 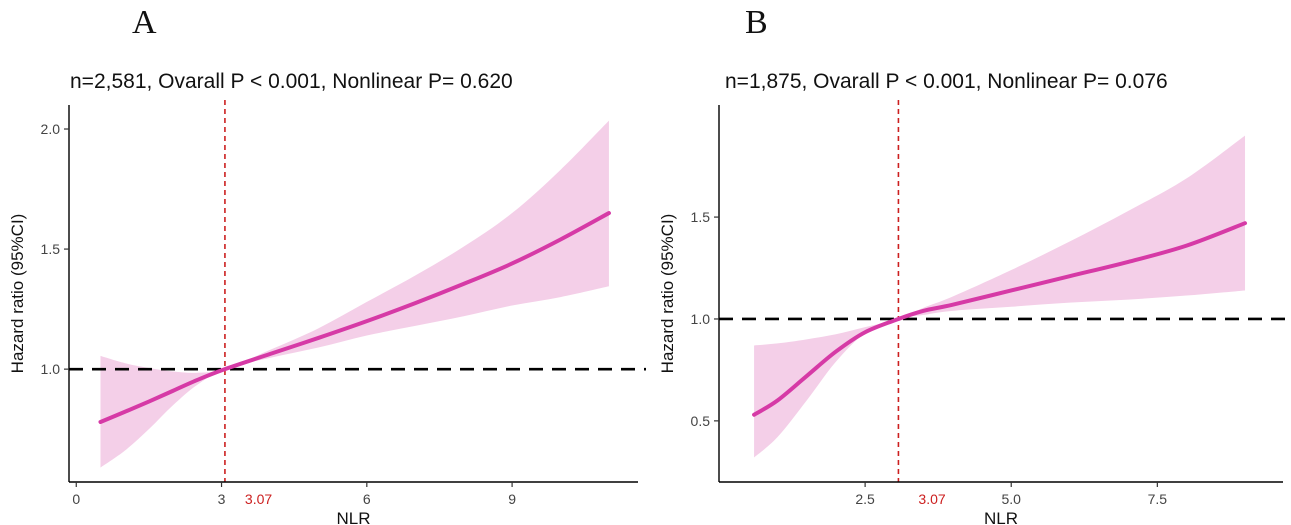 I want to click on chart-b-x-axis-title: NLR, so click(x=1001, y=517).